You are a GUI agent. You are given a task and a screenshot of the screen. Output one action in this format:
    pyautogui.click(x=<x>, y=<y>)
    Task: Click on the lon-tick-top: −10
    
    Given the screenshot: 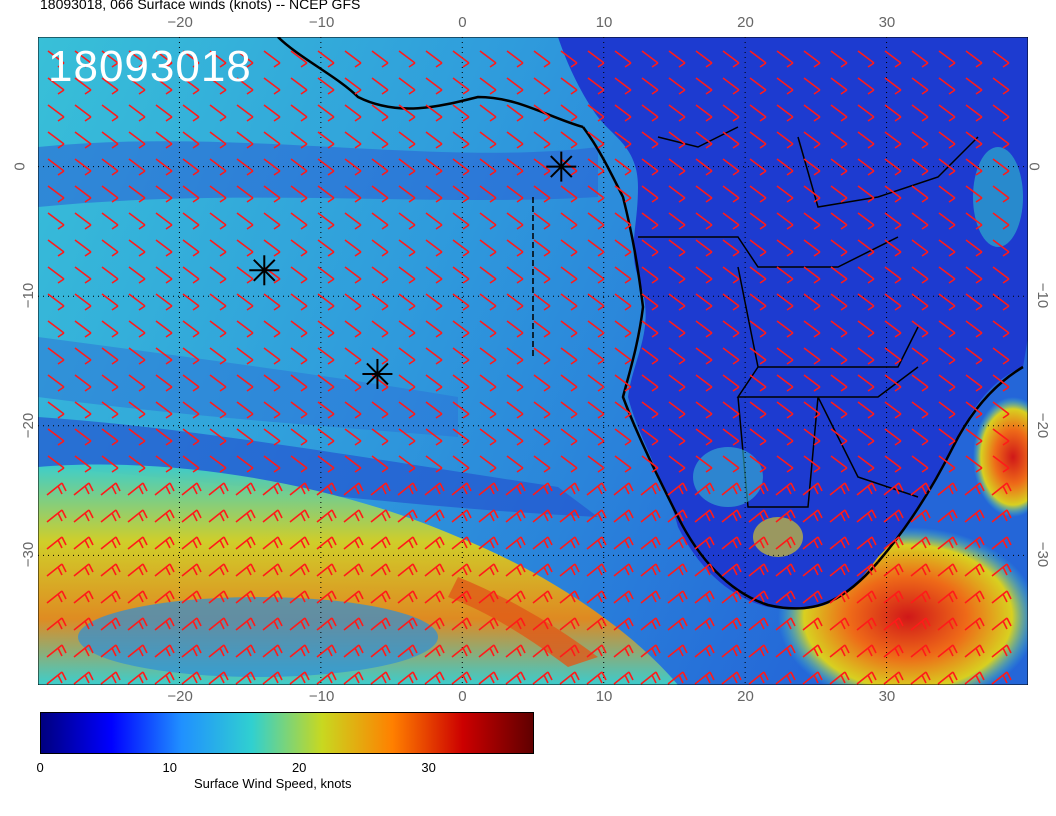 What is the action you would take?
    pyautogui.click(x=321, y=22)
    